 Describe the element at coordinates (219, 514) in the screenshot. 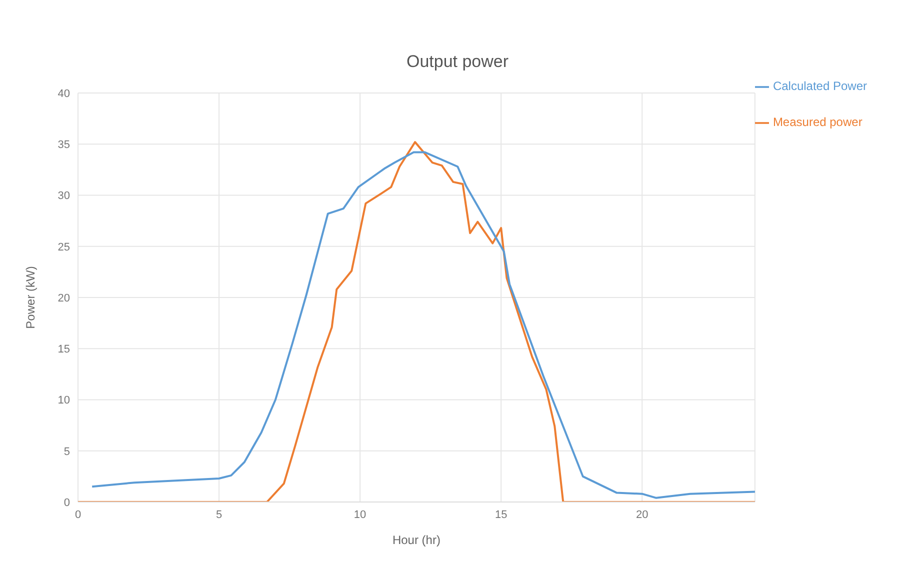

I see `x-tick-label: 5` at that location.